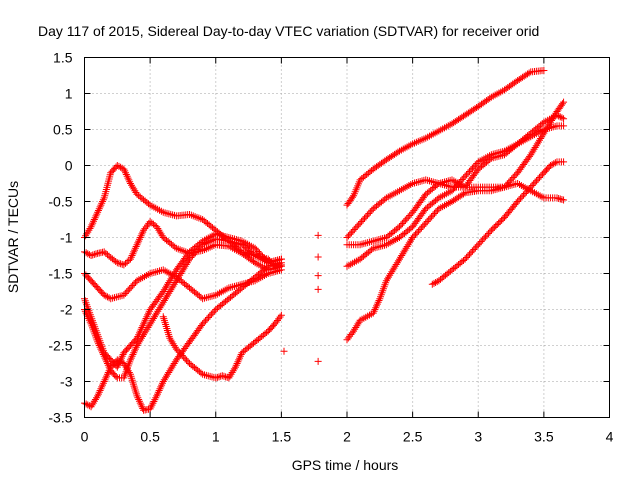 This screenshot has height=480, width=640. Describe the element at coordinates (347, 437) in the screenshot. I see `x-tick-labels: 0 0.5 1 1.5 2 2.5 3 3.5 4` at that location.